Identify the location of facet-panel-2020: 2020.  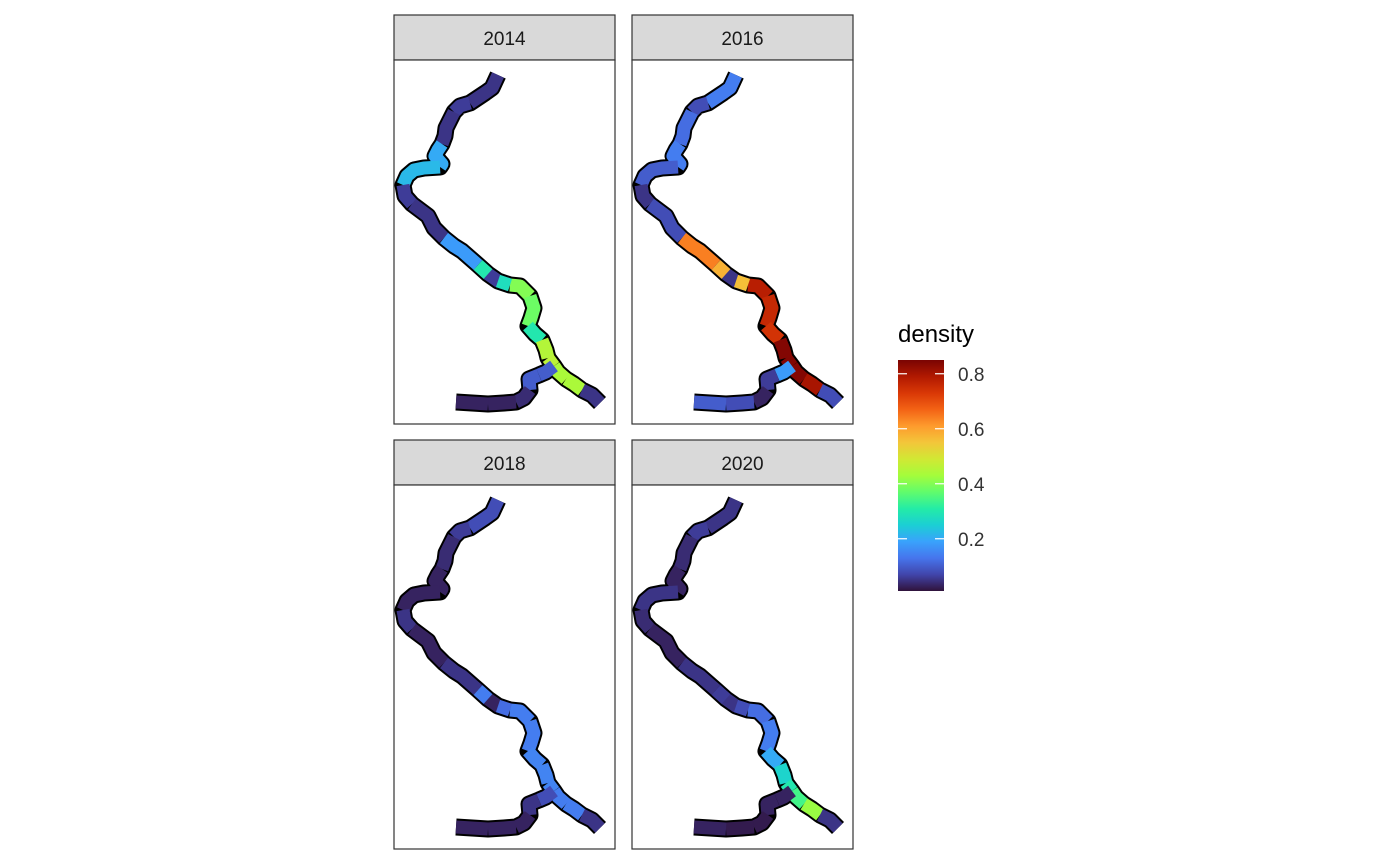
(742, 644).